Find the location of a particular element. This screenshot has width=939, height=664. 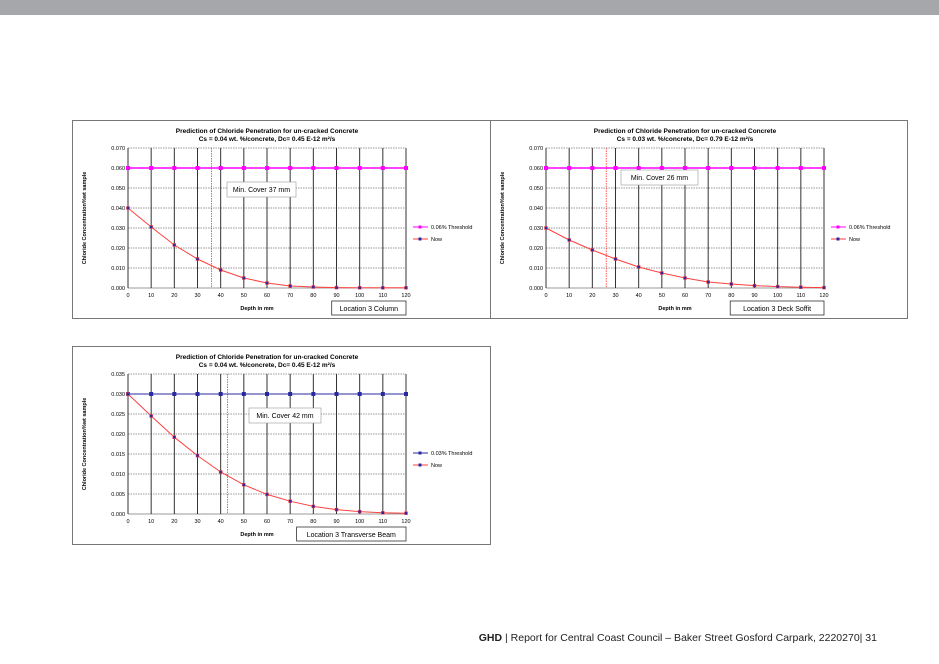

y-tick-label: 0.035 is located at coordinates (118, 375).